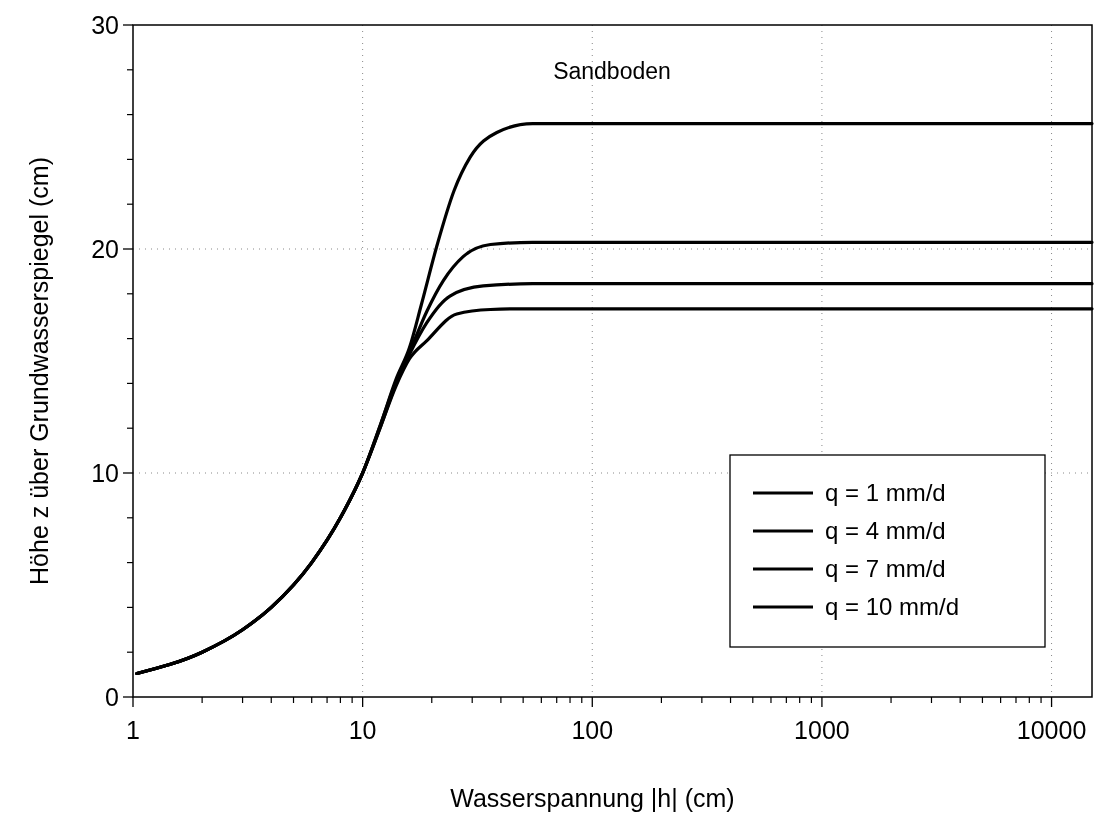 This screenshot has height=825, width=1101. What do you see at coordinates (362, 730) in the screenshot?
I see `x-tick-label: 10` at bounding box center [362, 730].